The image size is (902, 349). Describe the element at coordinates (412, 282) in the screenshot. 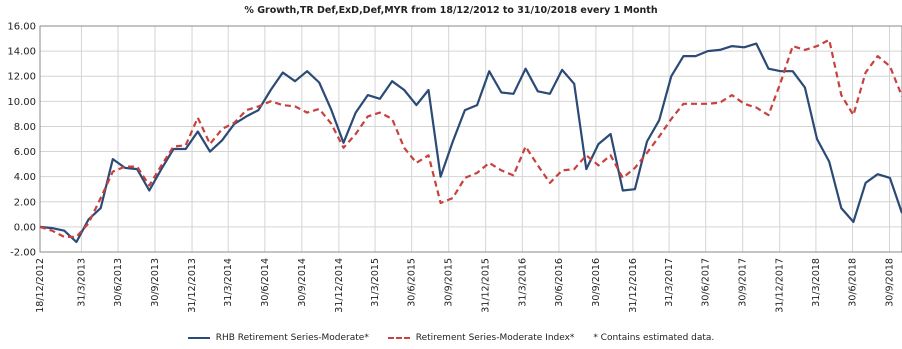

I see `x-tick-label: 30/6/2015` at that location.